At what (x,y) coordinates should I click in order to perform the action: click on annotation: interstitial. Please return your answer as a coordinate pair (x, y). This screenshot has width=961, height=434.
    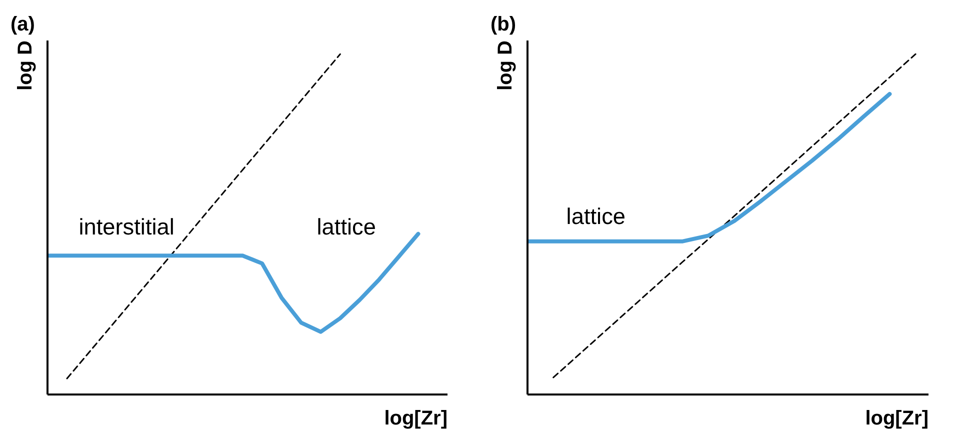
    Looking at the image, I should click on (126, 226).